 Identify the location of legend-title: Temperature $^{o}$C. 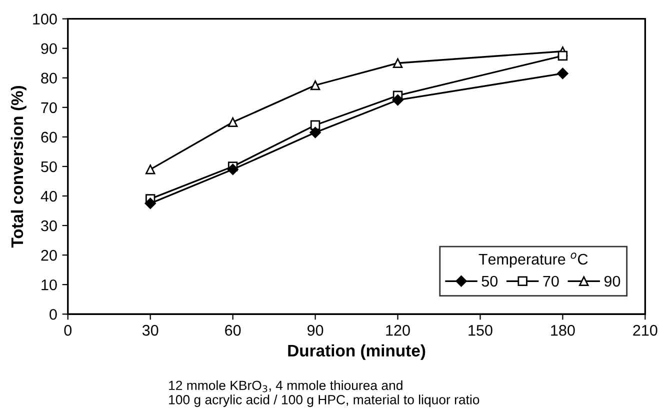
(533, 260).